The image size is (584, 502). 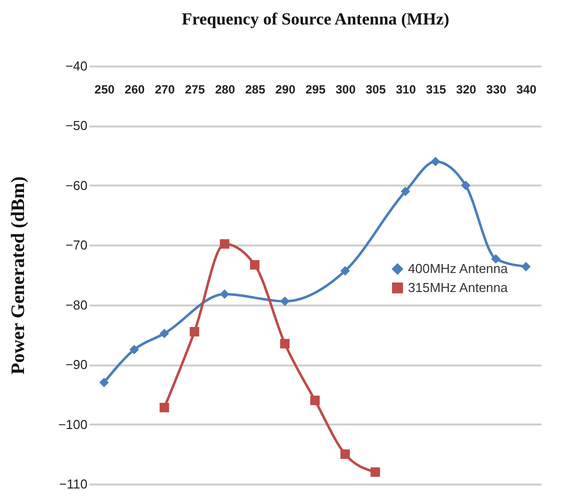 What do you see at coordinates (76, 245) in the screenshot?
I see `y-tick-label: −70` at bounding box center [76, 245].